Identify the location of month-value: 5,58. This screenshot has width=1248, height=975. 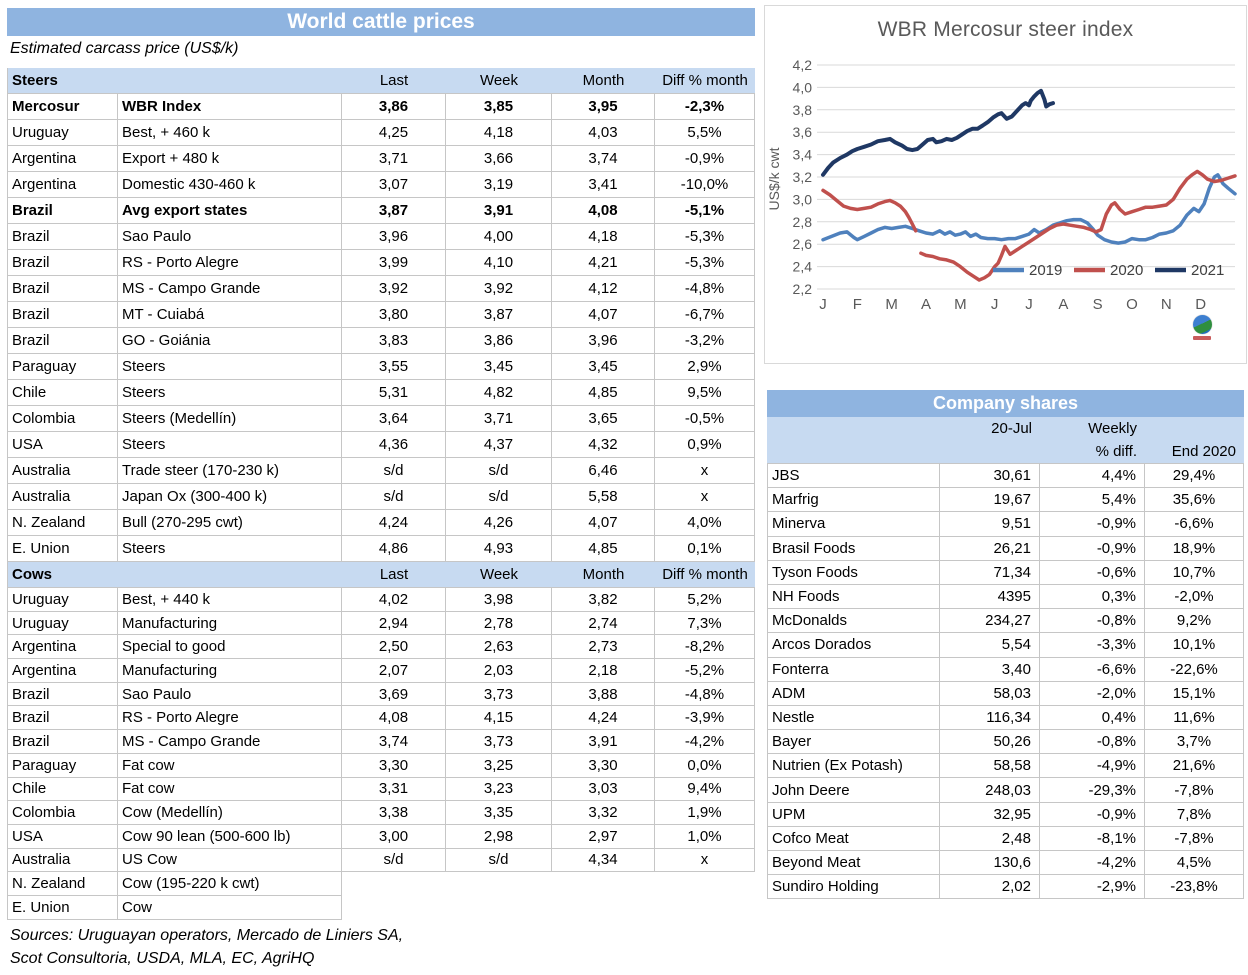
(603, 497).